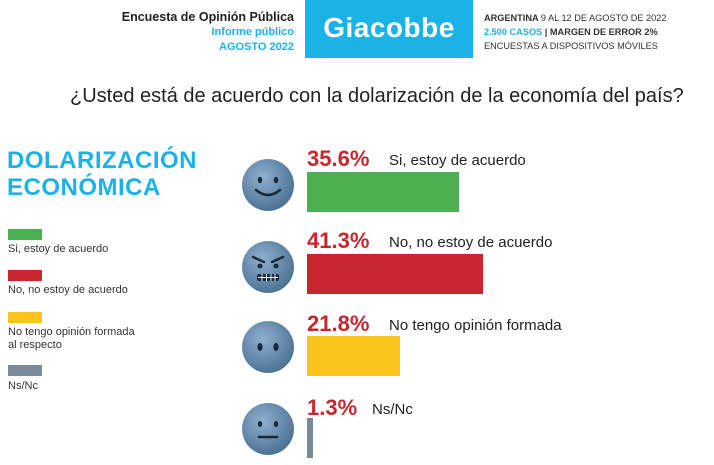  What do you see at coordinates (207, 17) in the screenshot?
I see `survey-line: Encuesta de Opinión Pública` at bounding box center [207, 17].